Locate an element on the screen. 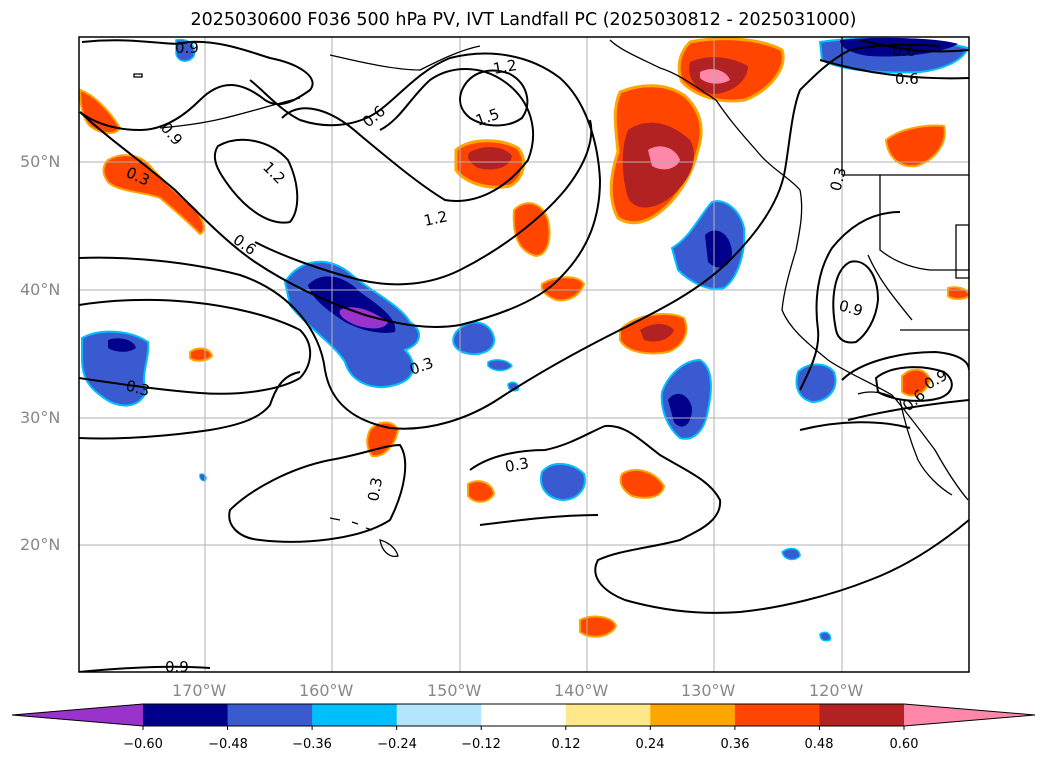 This screenshot has height=765, width=1047. navy-region-mid is located at coordinates (718, 249).